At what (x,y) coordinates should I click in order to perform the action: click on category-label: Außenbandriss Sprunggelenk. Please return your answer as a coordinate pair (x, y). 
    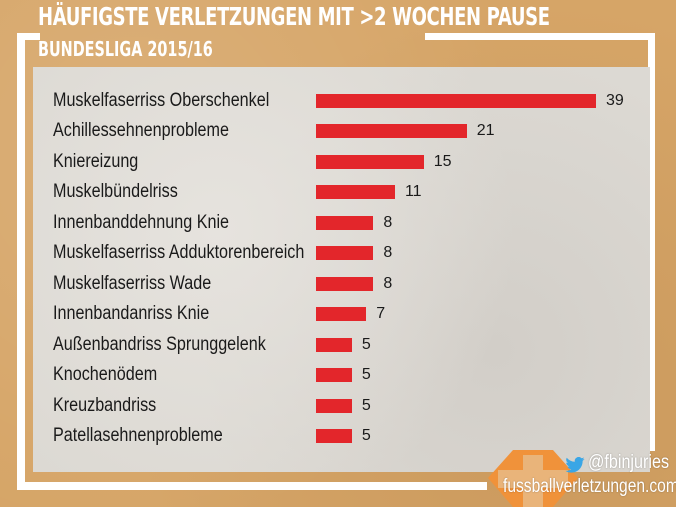
    Looking at the image, I should click on (159, 344).